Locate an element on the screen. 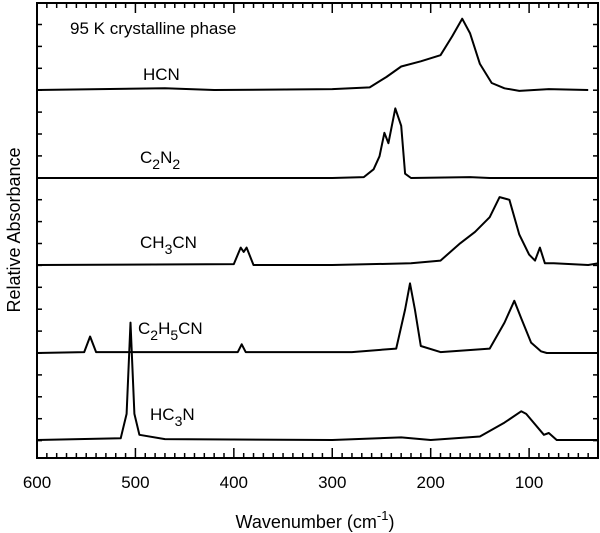 The height and width of the screenshot is (533, 600). x-tick-label: 400 is located at coordinates (234, 482).